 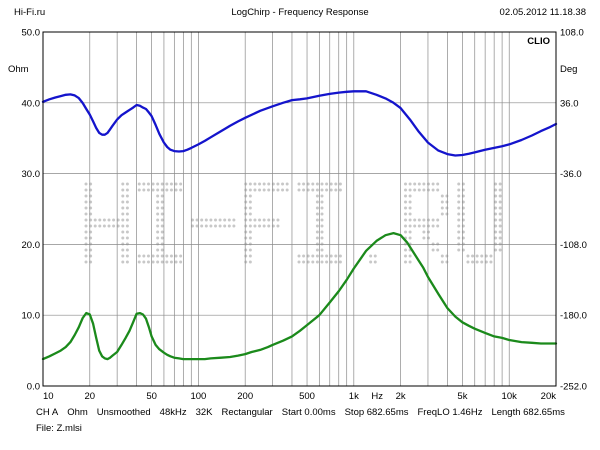 I want to click on file-name: File: Z.mlsi, so click(x=59, y=428).